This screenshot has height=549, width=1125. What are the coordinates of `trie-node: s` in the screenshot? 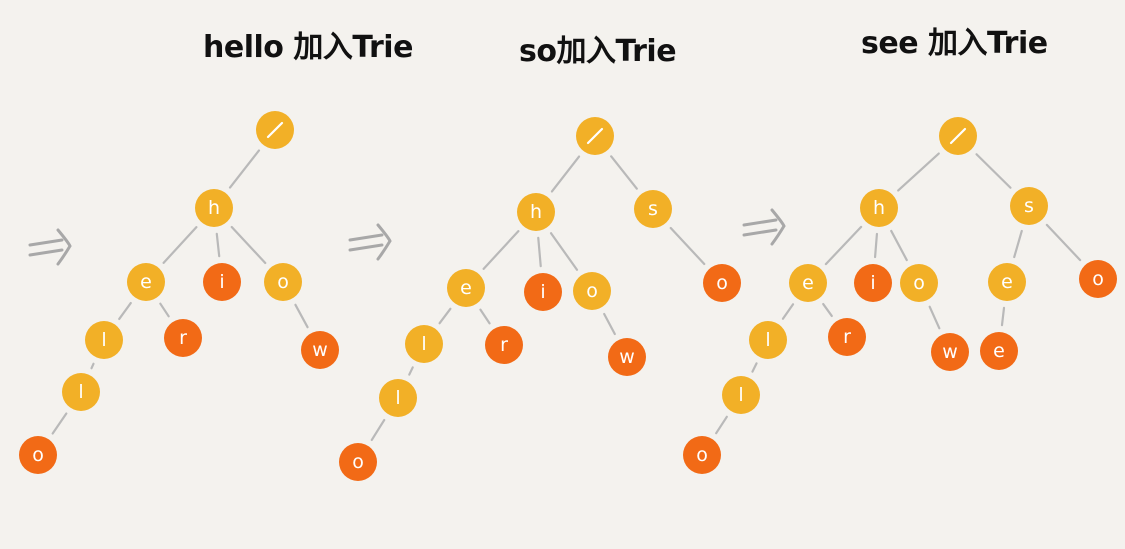 It's located at (653, 209).